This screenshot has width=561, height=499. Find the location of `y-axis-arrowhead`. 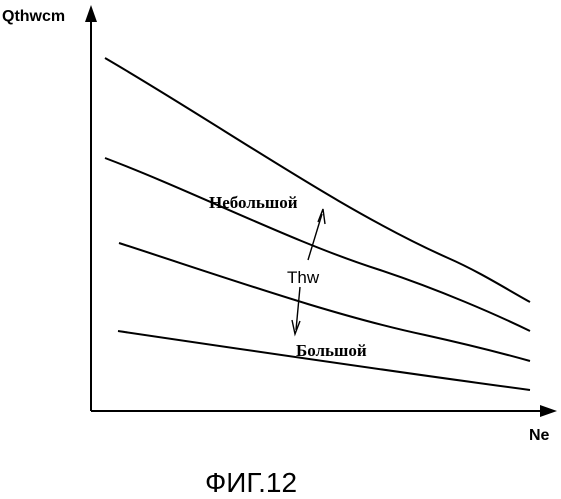

y-axis-arrowhead is located at coordinates (91, 13).